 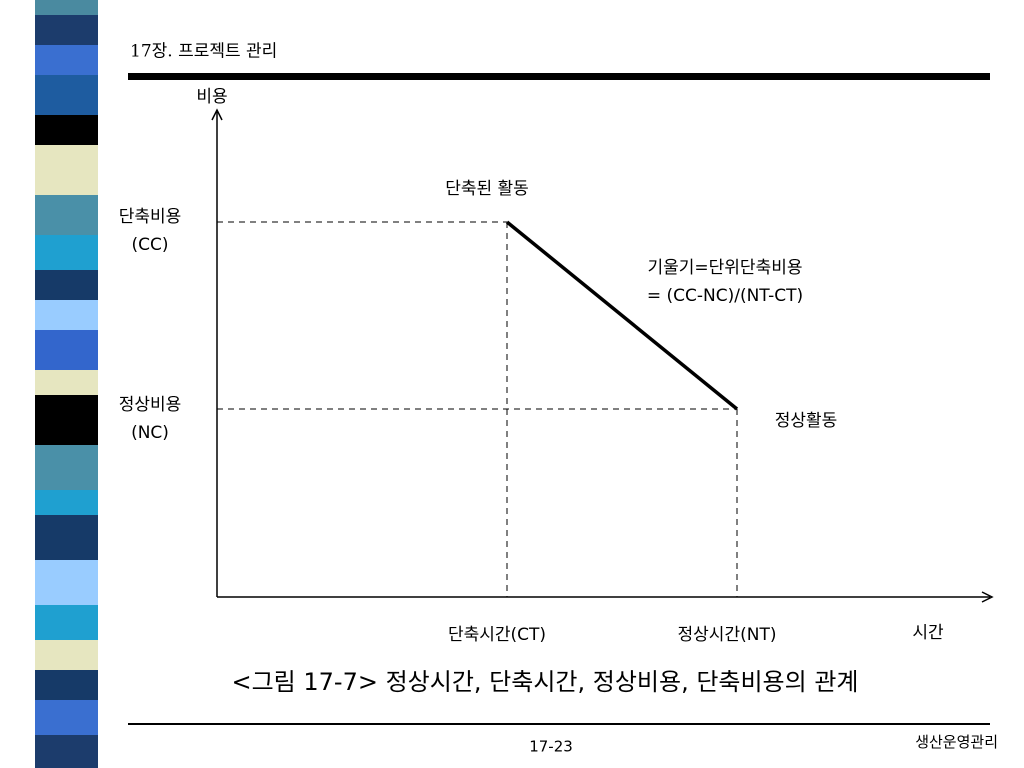 What do you see at coordinates (497, 635) in the screenshot?
I see `crash-time-label: 단축시간(CT)` at bounding box center [497, 635].